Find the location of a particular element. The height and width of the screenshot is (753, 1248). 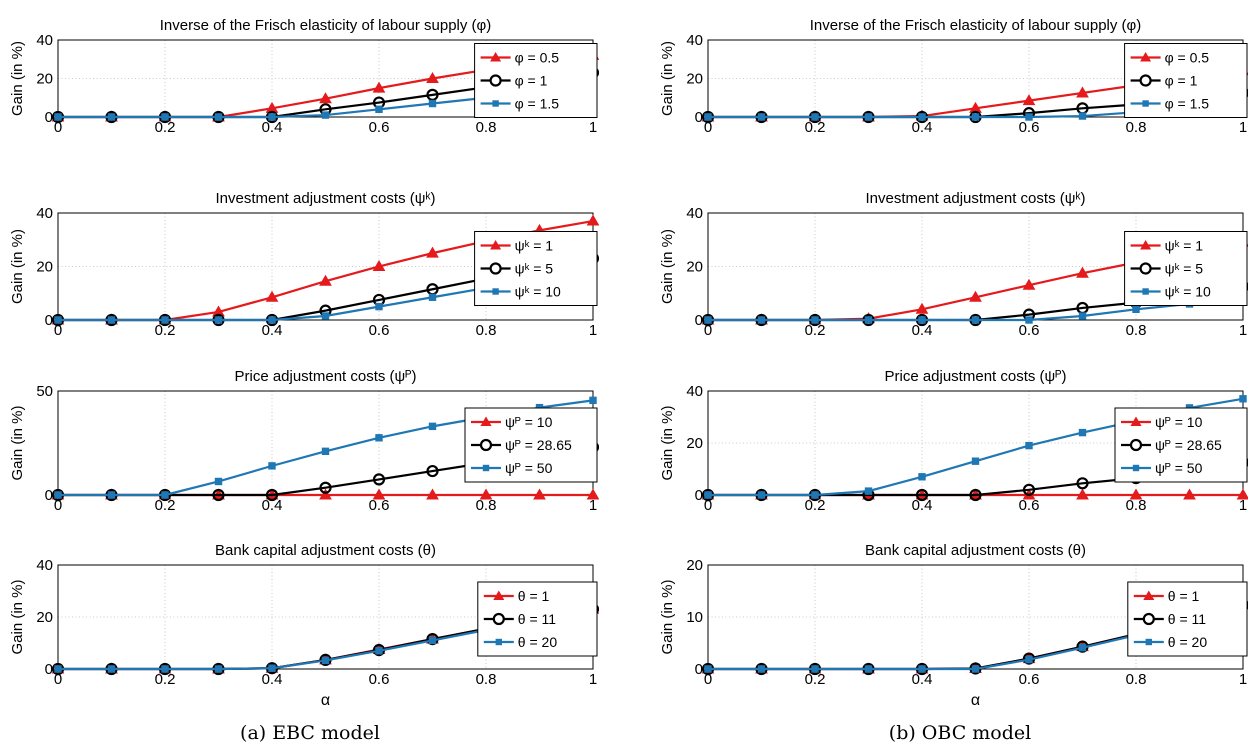

legend: φ = 0.5 φ = 1 φ = 1.5 is located at coordinates (536, 80).